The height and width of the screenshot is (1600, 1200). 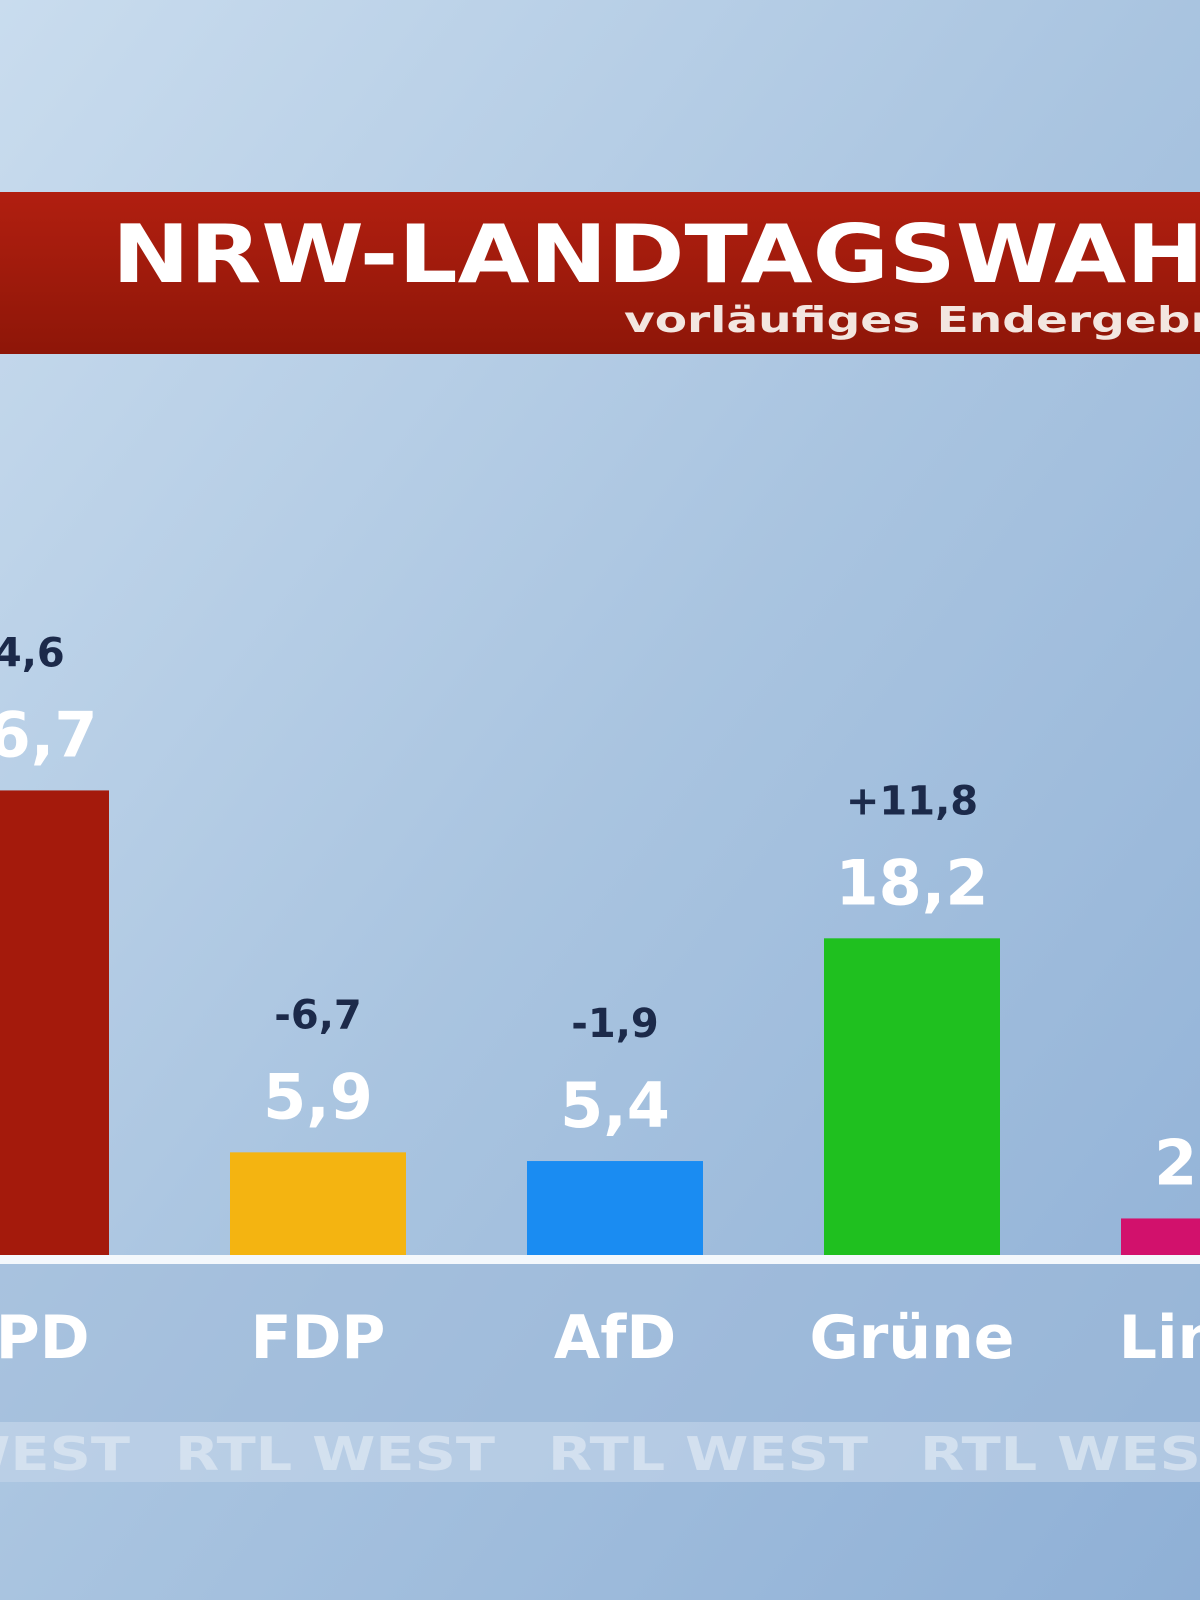 I want to click on change-label: -4,6, so click(x=32, y=653).